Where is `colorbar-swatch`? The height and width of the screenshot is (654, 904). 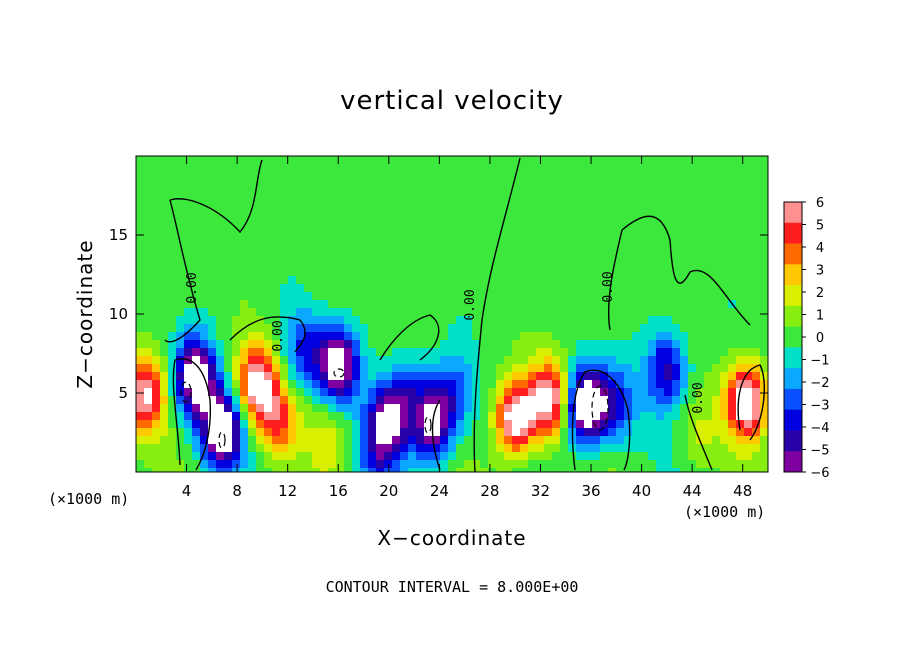 colorbar-swatch is located at coordinates (793, 399).